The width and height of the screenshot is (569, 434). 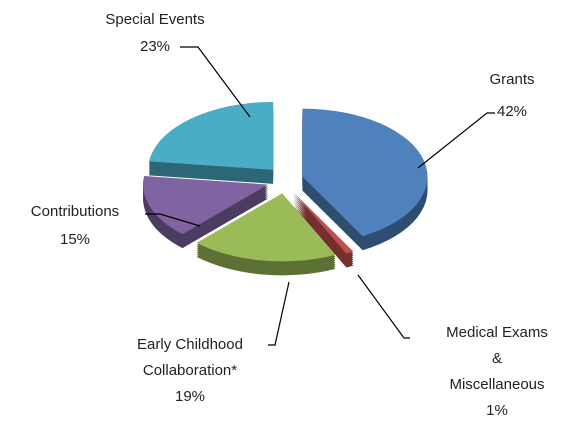 I want to click on value-label: 19%, so click(x=190, y=396).